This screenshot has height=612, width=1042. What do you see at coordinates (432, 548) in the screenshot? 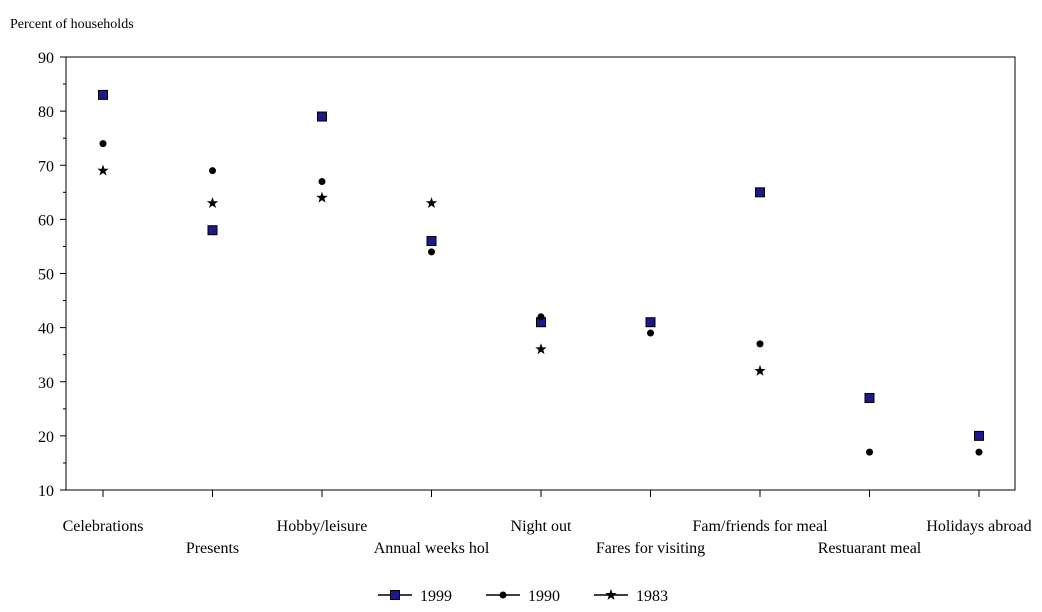
I see `x-category-label: Annual weeks hol` at bounding box center [432, 548].